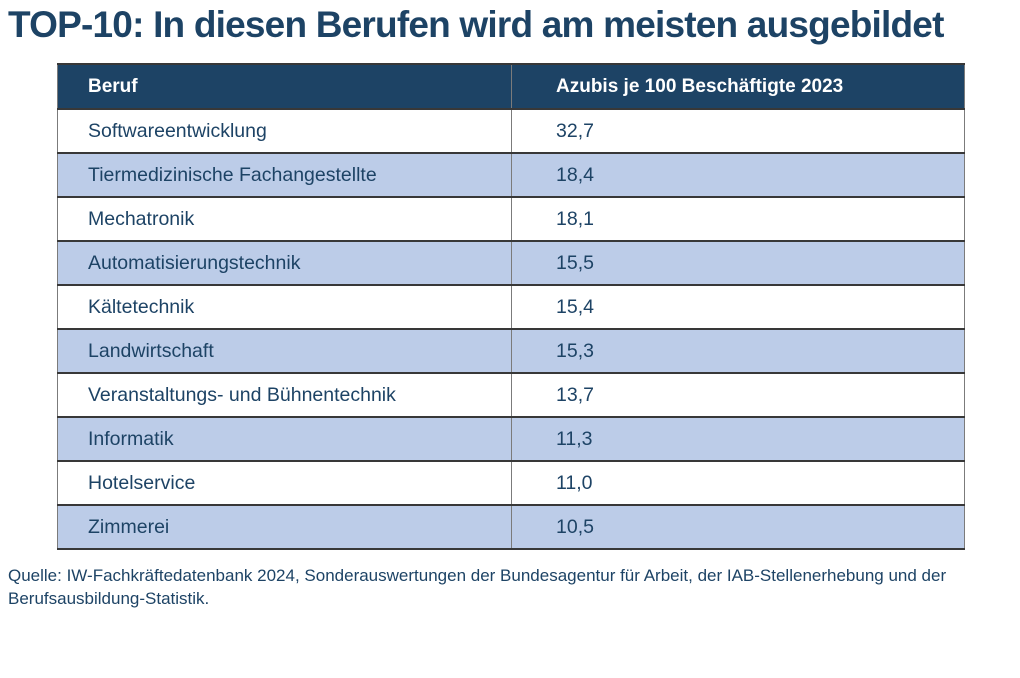  I want to click on beruf-cell: Tiermedizinische Fachangestellte, so click(284, 175).